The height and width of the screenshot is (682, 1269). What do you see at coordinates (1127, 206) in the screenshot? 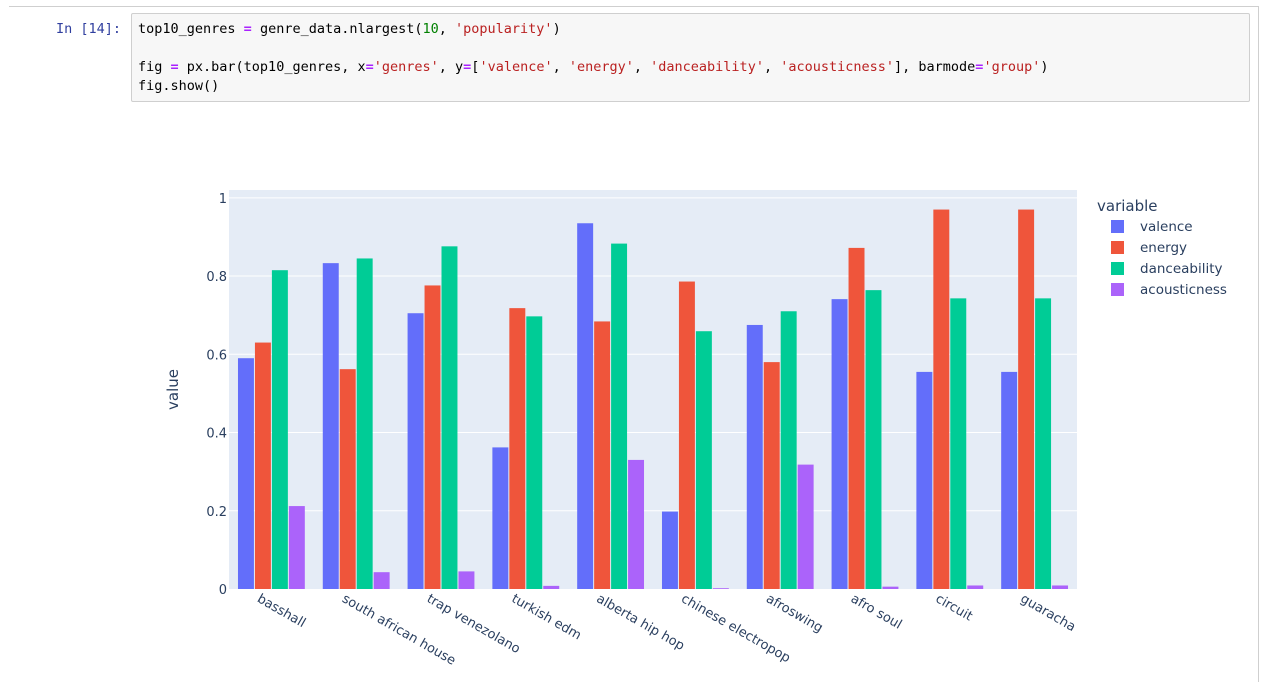
I see `legend-title: variable` at bounding box center [1127, 206].